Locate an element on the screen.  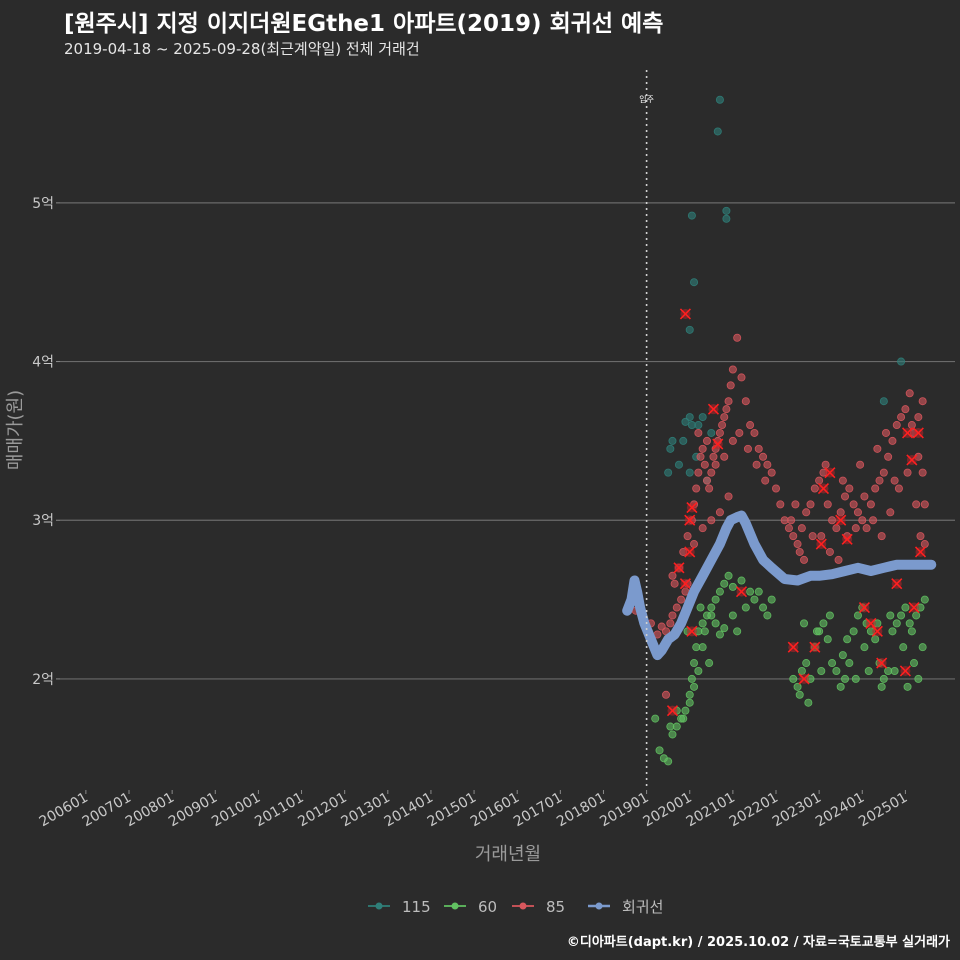
x-tick-label: 202301 is located at coordinates (797, 810).